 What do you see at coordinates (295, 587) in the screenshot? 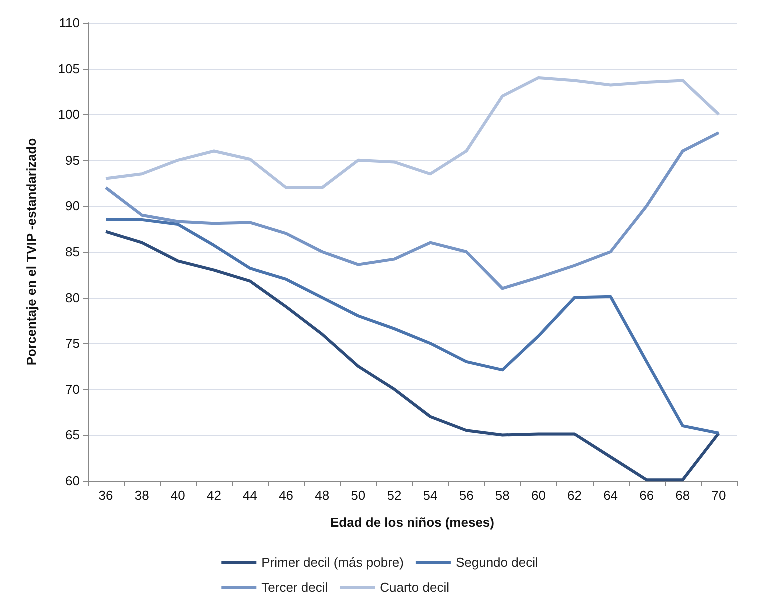
I see `legend-label: Tercer decil` at bounding box center [295, 587].